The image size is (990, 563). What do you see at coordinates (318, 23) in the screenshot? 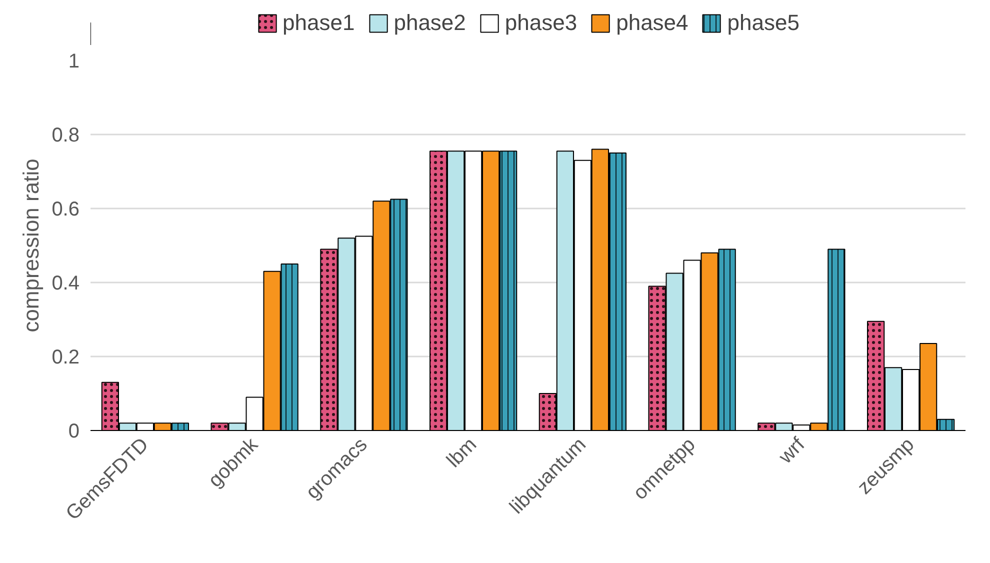
I see `legend-label: phase1` at bounding box center [318, 23].